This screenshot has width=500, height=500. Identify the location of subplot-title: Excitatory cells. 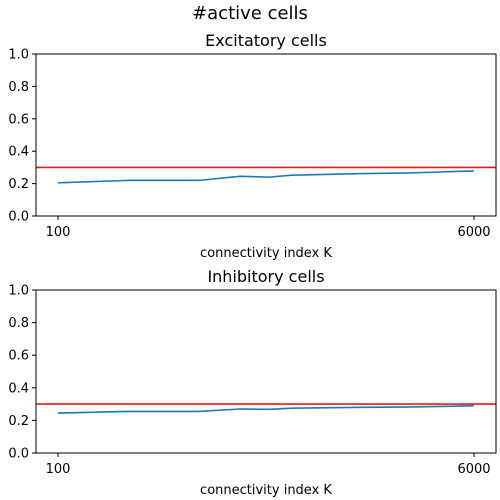
(266, 40).